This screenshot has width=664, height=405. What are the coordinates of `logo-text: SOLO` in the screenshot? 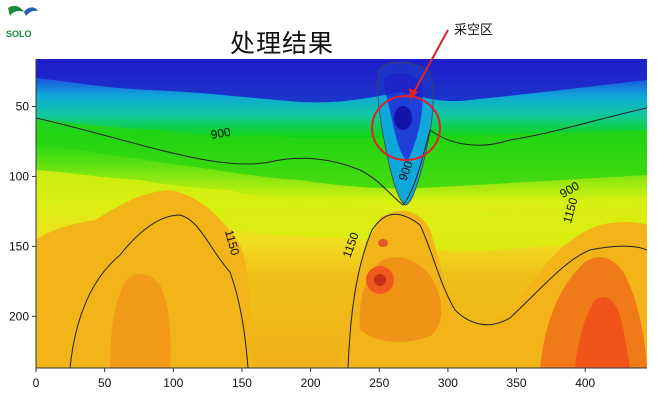 It's located at (19, 34).